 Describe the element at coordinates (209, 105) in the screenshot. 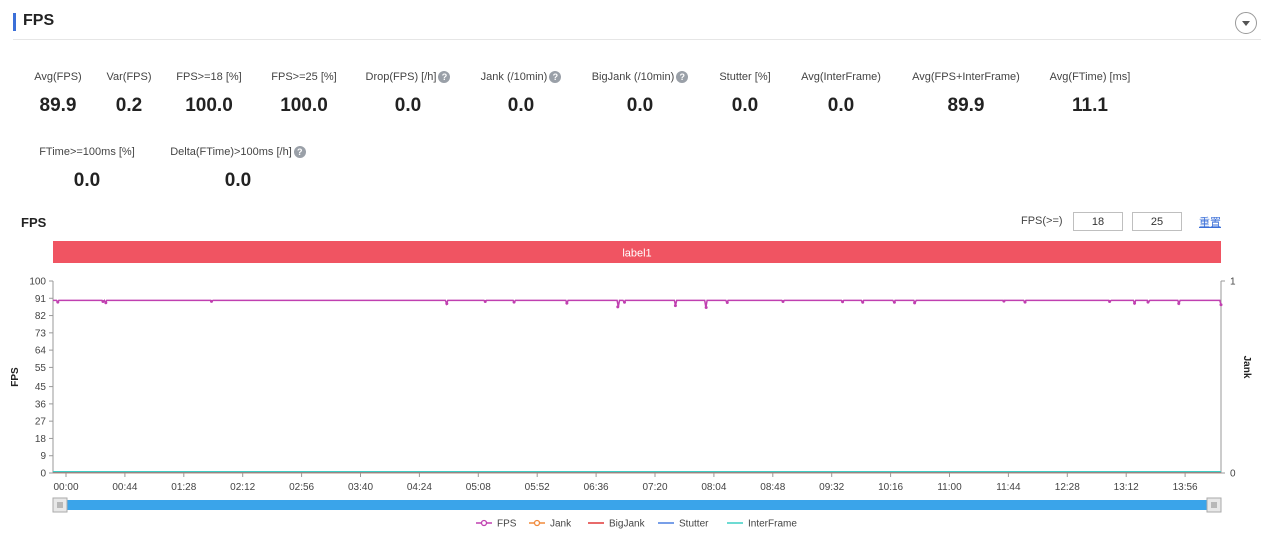

I see `stat-value: 100.0` at that location.